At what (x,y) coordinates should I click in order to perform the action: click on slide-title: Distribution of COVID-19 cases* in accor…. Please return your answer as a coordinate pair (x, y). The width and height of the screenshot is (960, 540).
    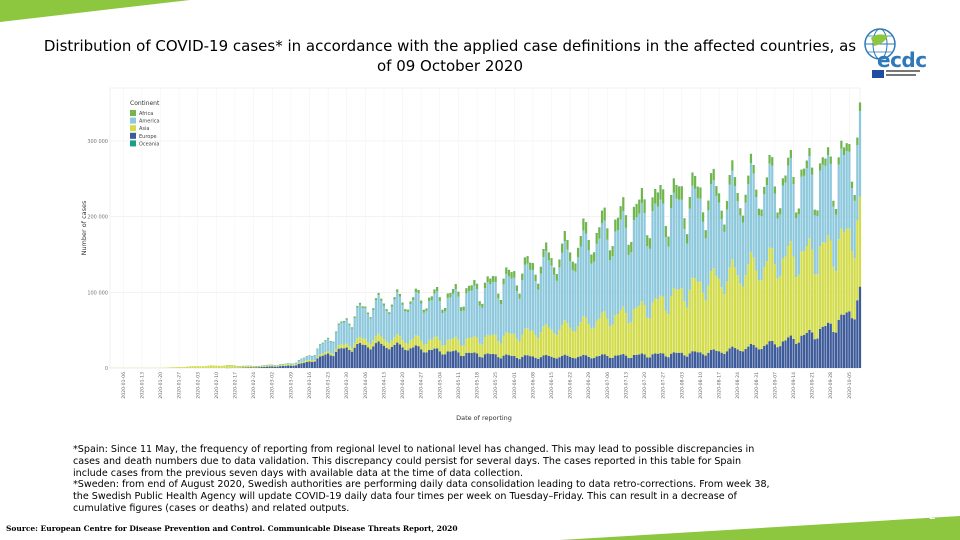
    Looking at the image, I should click on (450, 56).